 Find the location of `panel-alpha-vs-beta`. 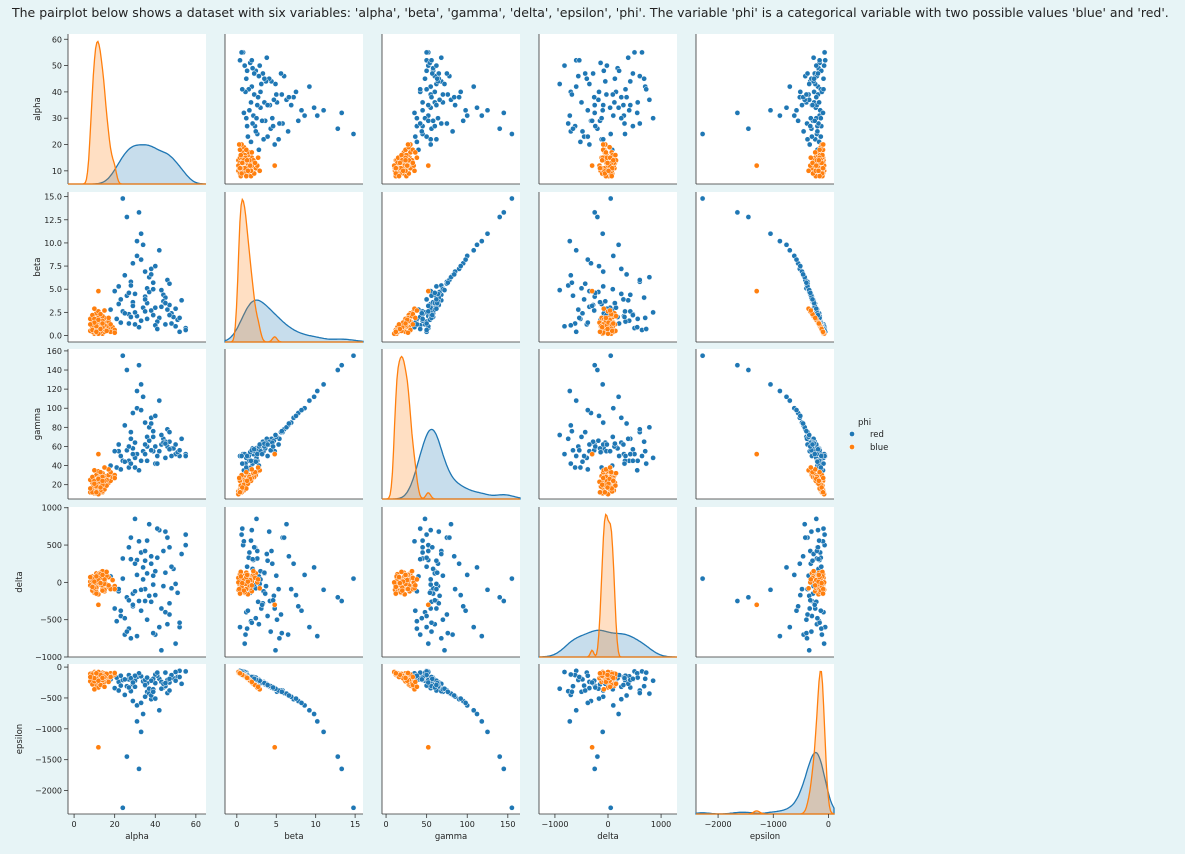

panel-alpha-vs-beta is located at coordinates (293, 109).